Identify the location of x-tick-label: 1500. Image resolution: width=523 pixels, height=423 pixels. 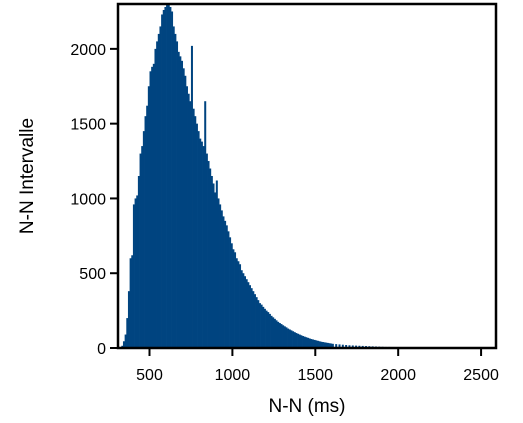
(315, 375).